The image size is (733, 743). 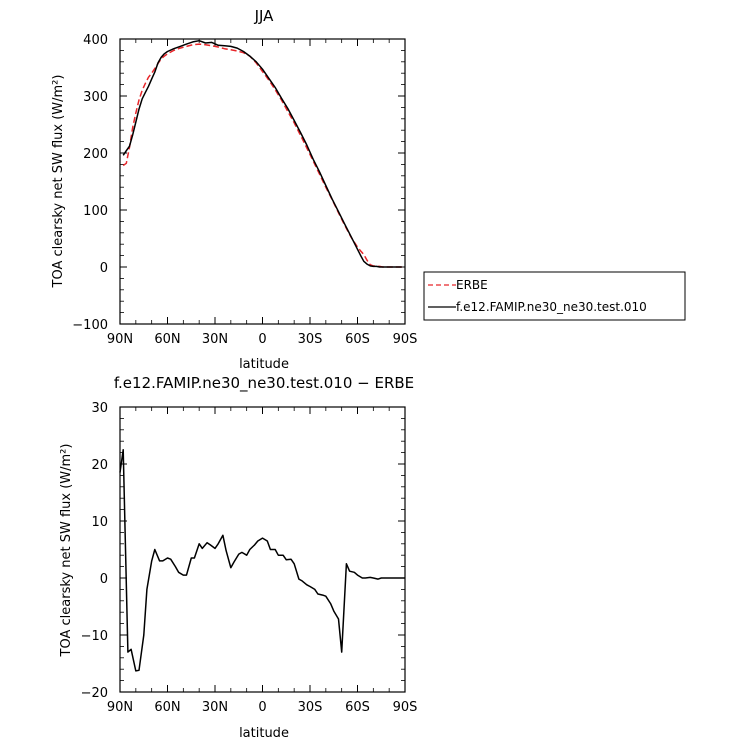 What do you see at coordinates (551, 307) in the screenshot?
I see `legend-label-model: f.e12.FAMIP.ne30_ne30.test.010` at bounding box center [551, 307].